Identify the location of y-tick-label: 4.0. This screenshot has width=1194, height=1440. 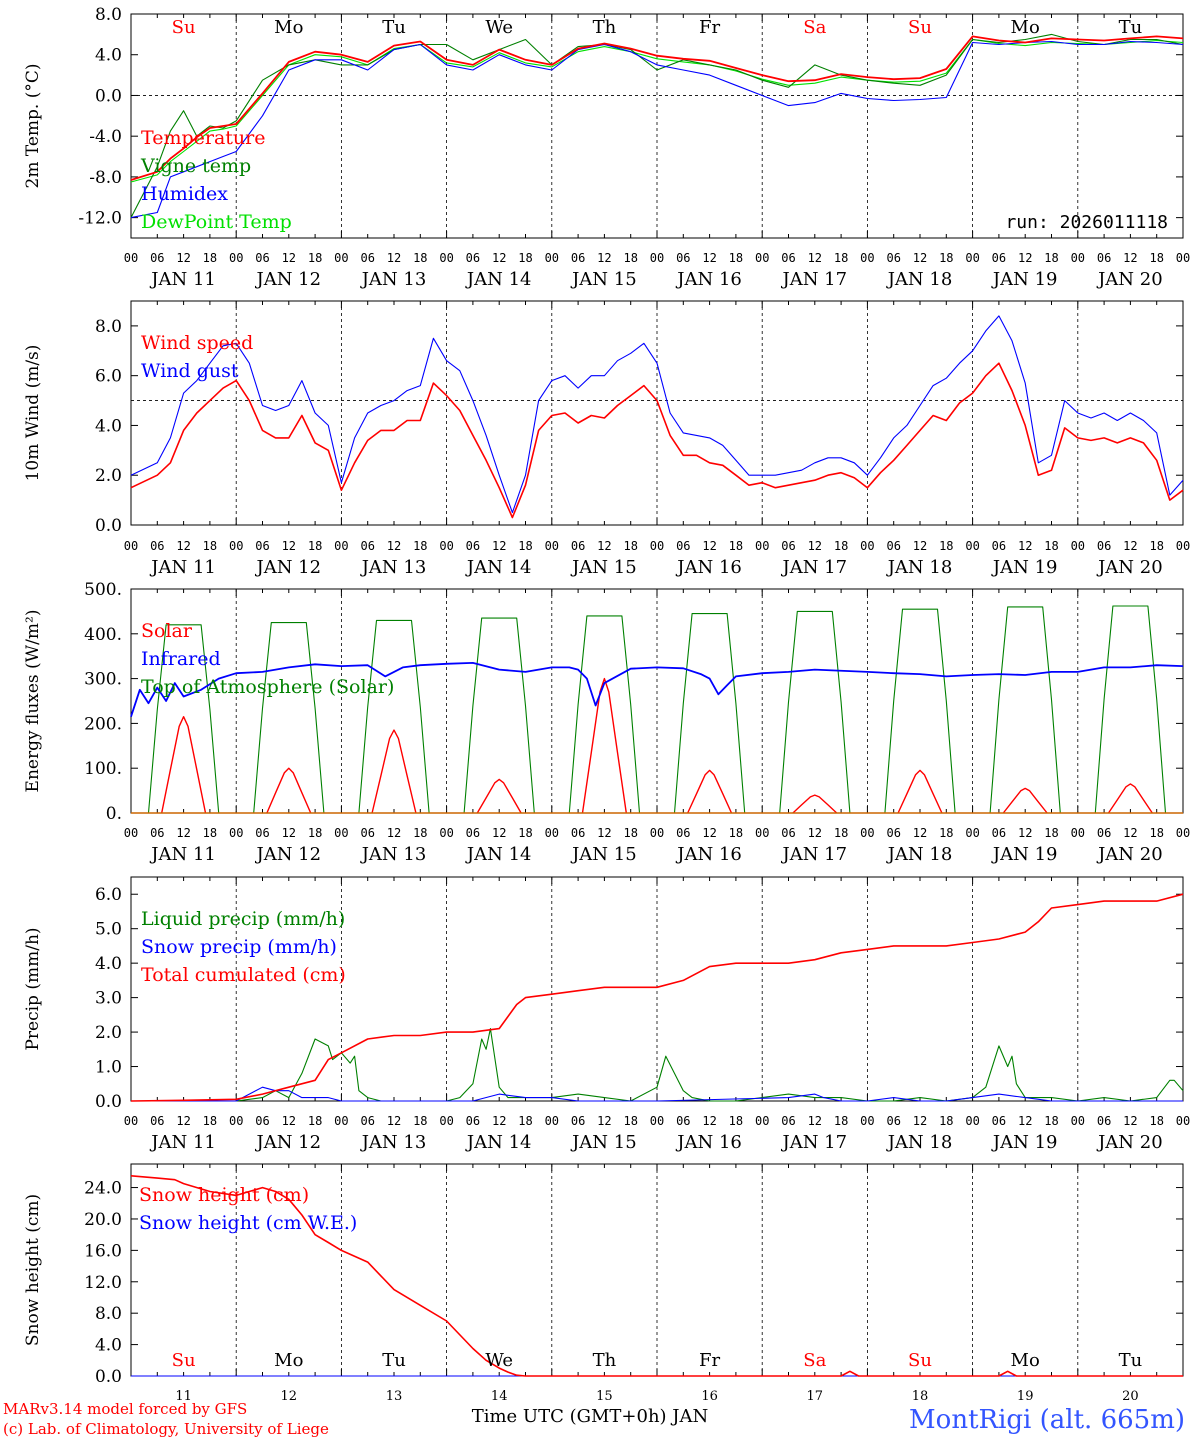
(108, 1346).